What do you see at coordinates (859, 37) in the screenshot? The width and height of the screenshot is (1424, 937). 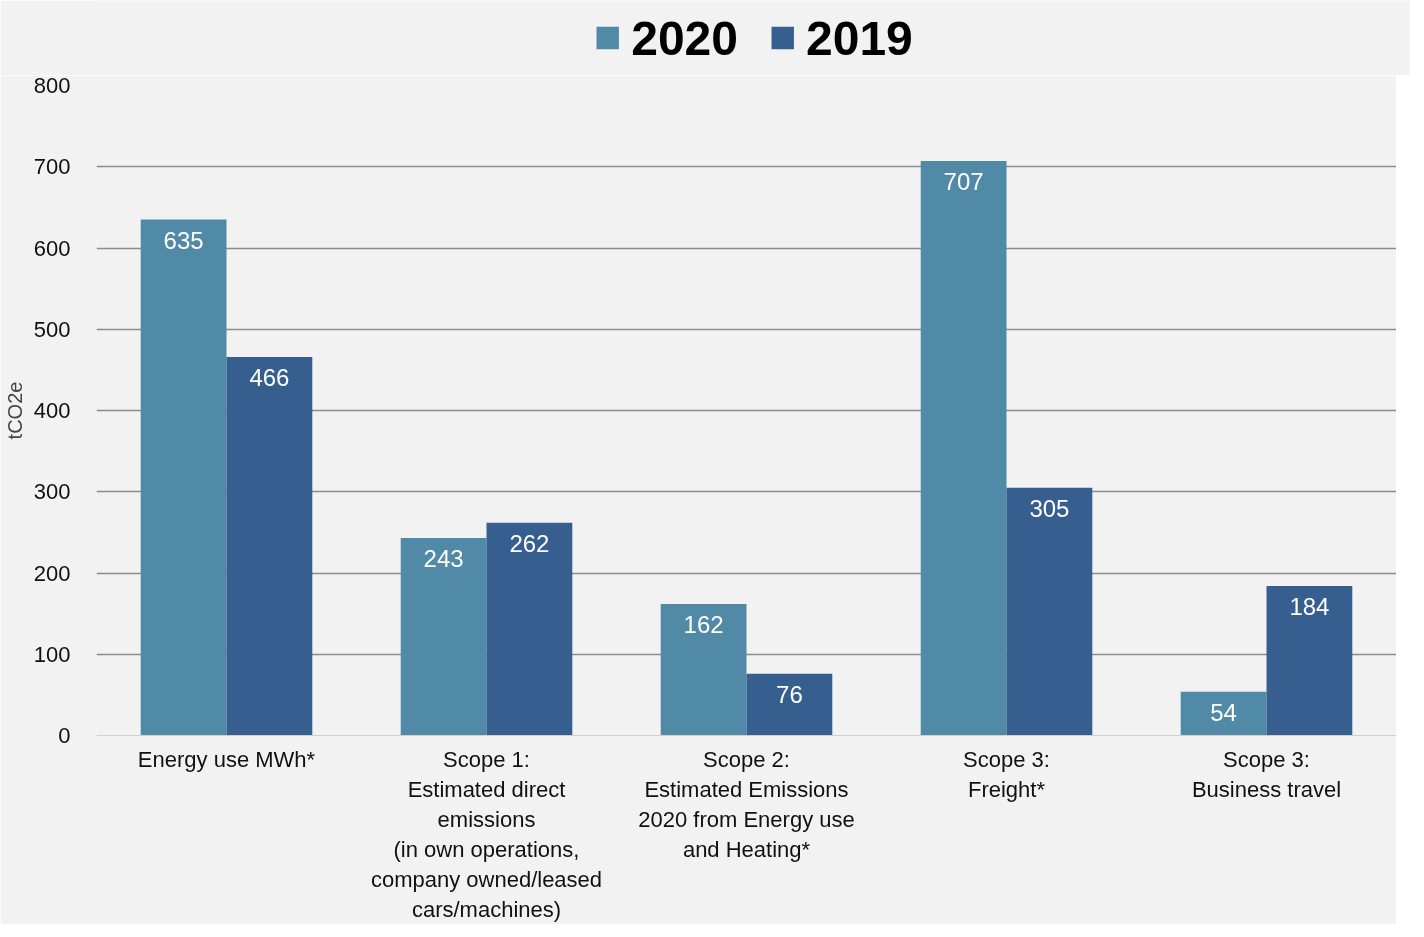 I see `legend-label: 2019` at bounding box center [859, 37].